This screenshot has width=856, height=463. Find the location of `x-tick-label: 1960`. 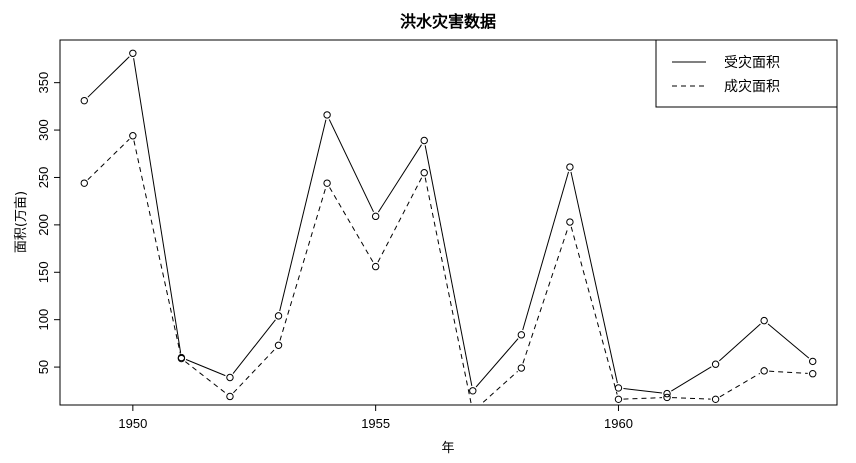

x-tick-label: 1960 is located at coordinates (618, 423).